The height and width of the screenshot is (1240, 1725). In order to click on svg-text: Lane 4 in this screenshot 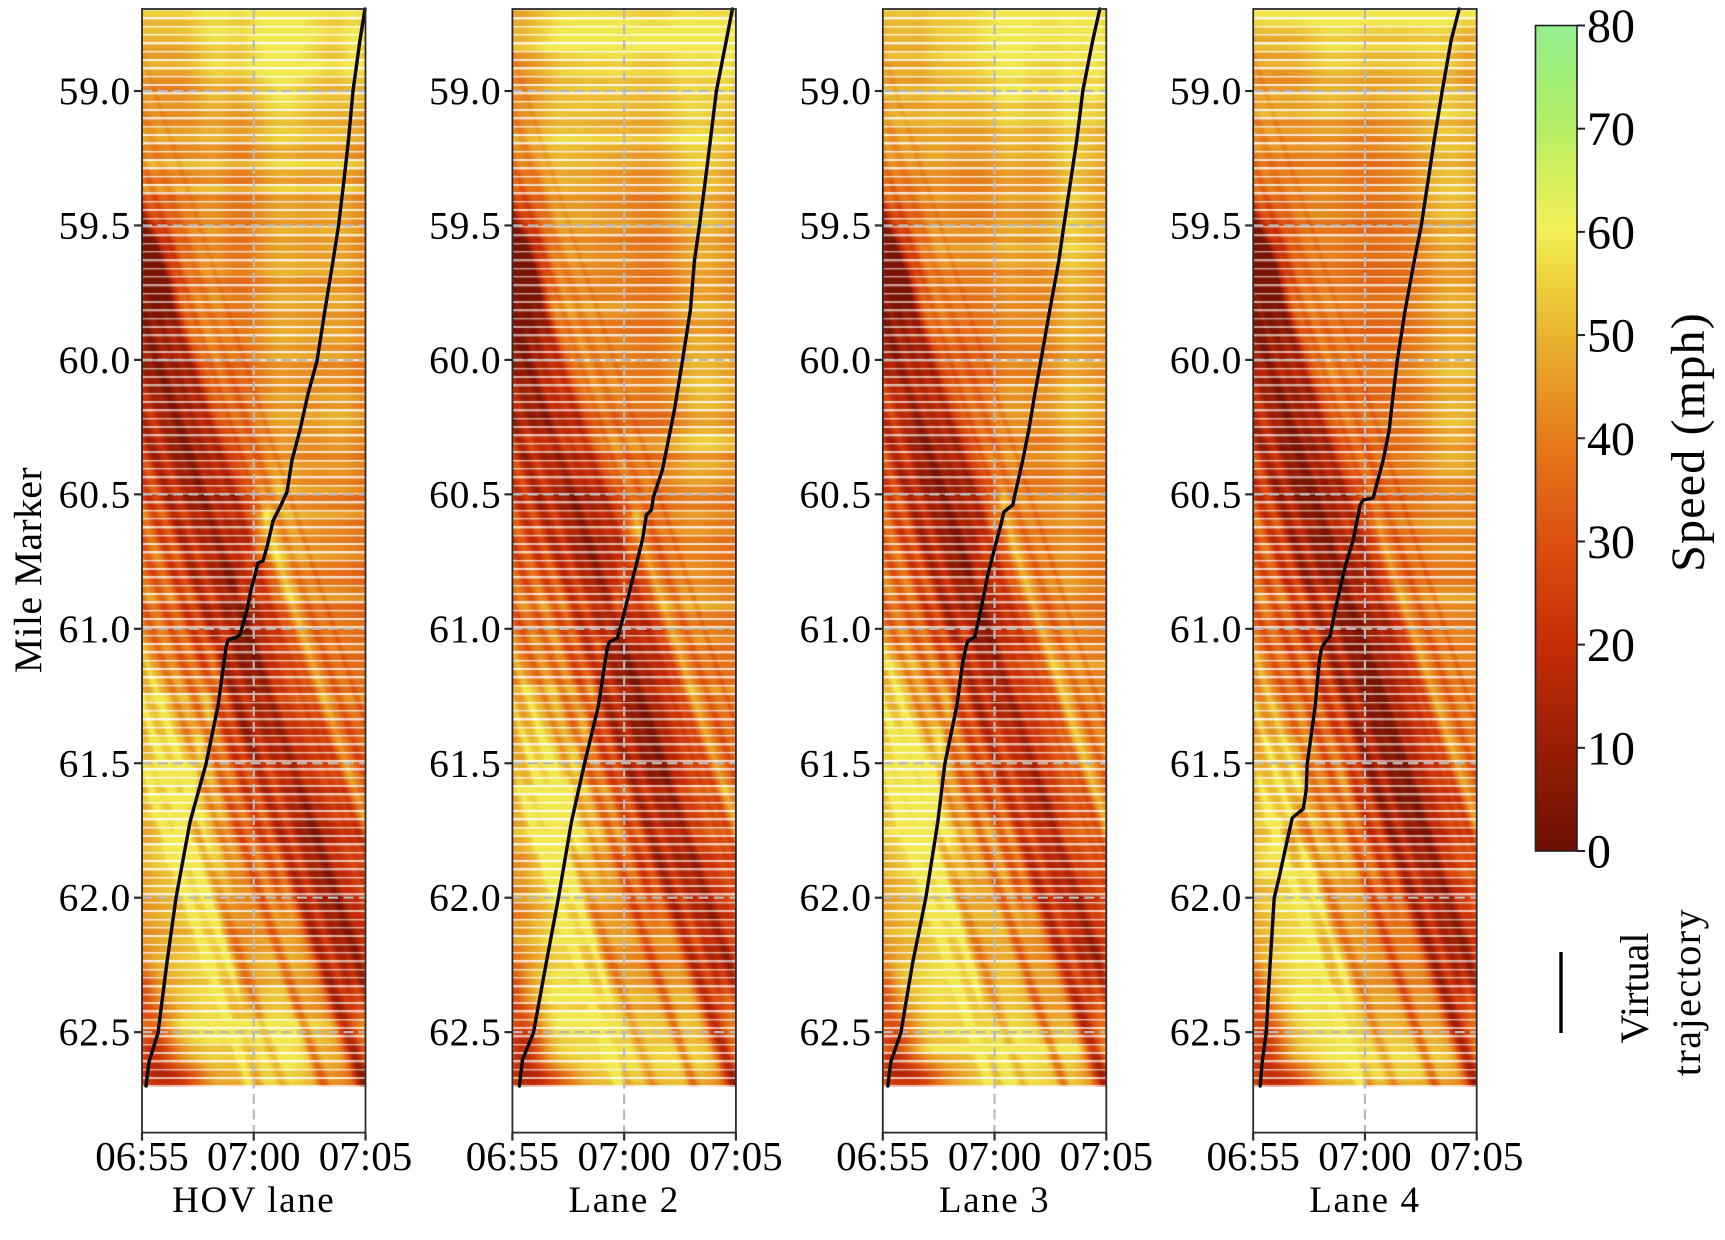, I will do `click(1364, 1200)`.